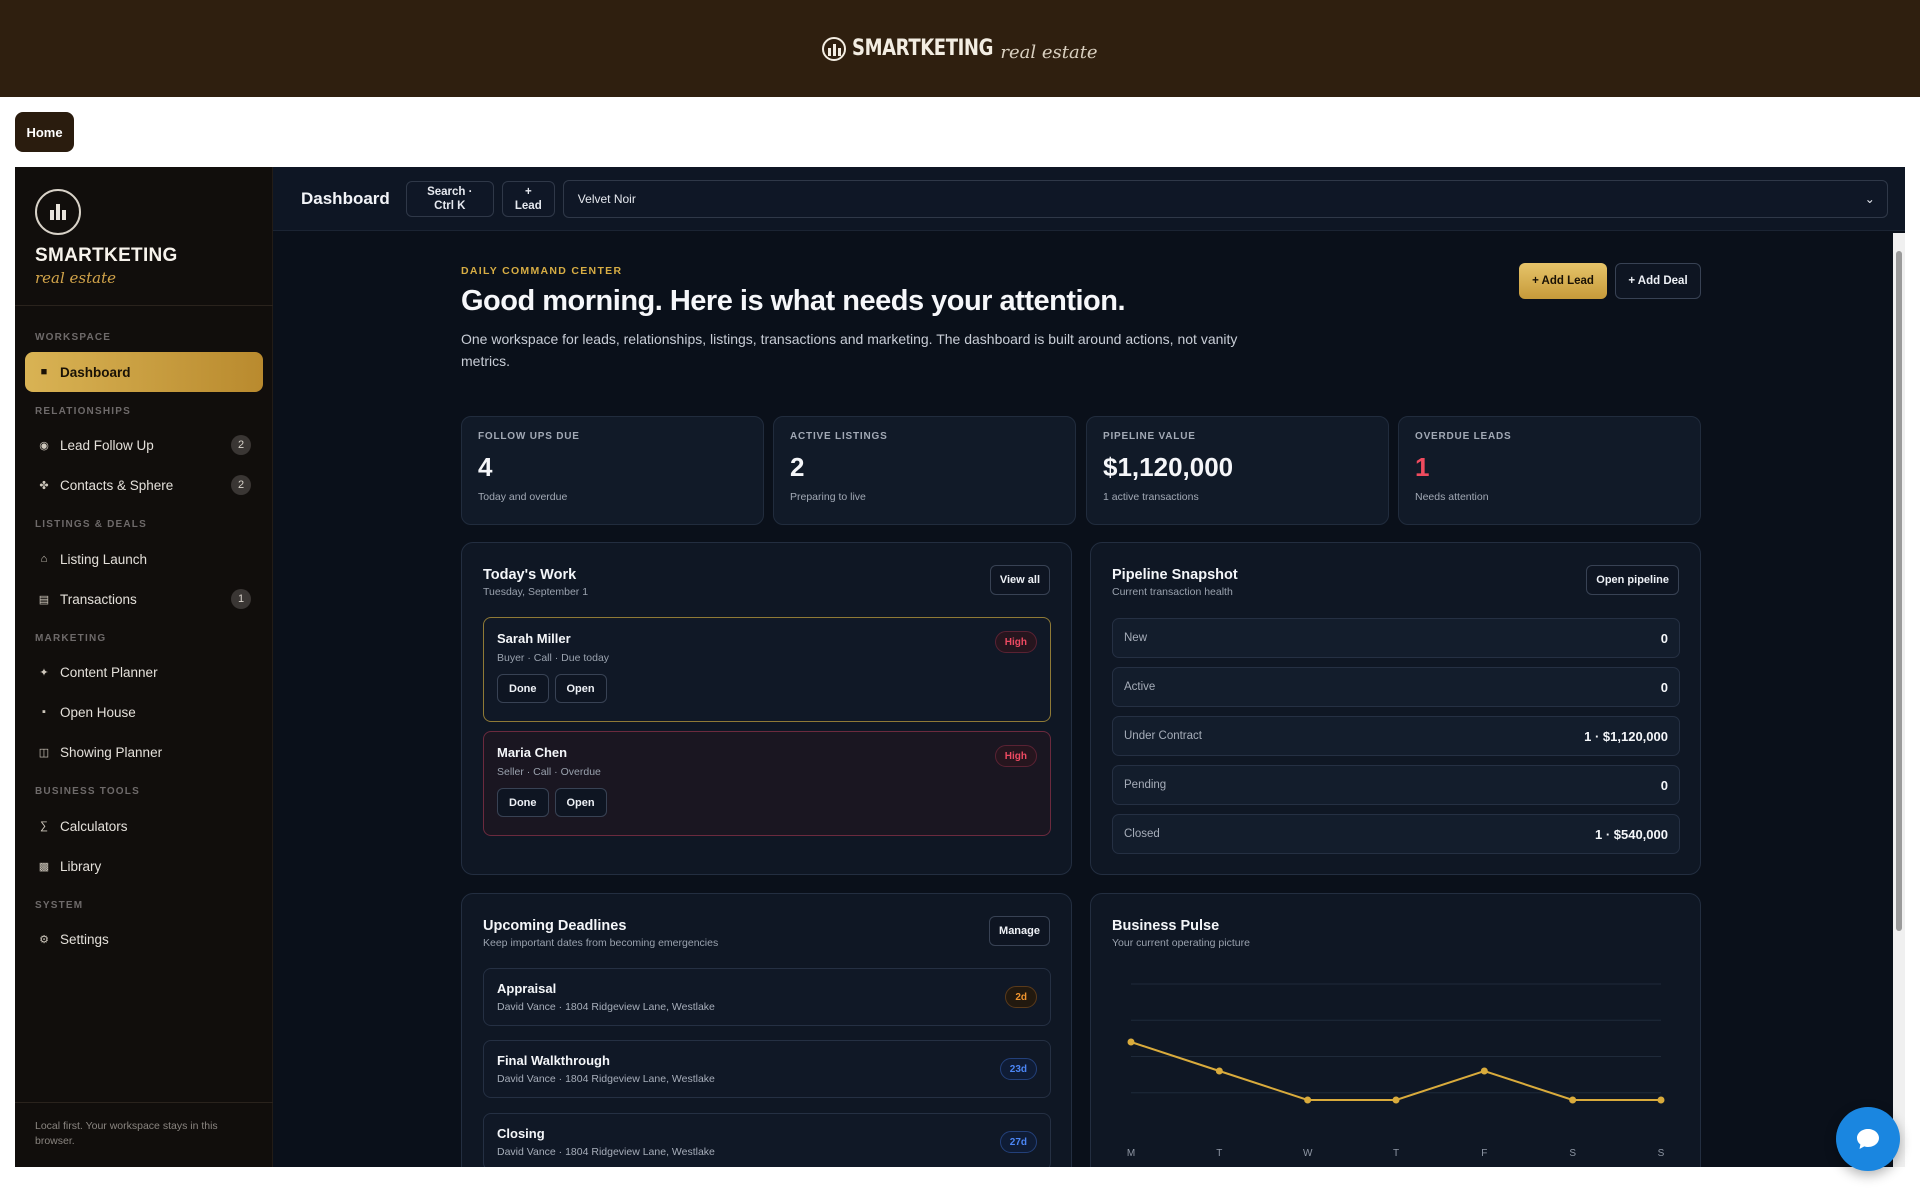  Describe the element at coordinates (1658, 281) in the screenshot. I see `add-deal-button: + Add Deal` at that location.